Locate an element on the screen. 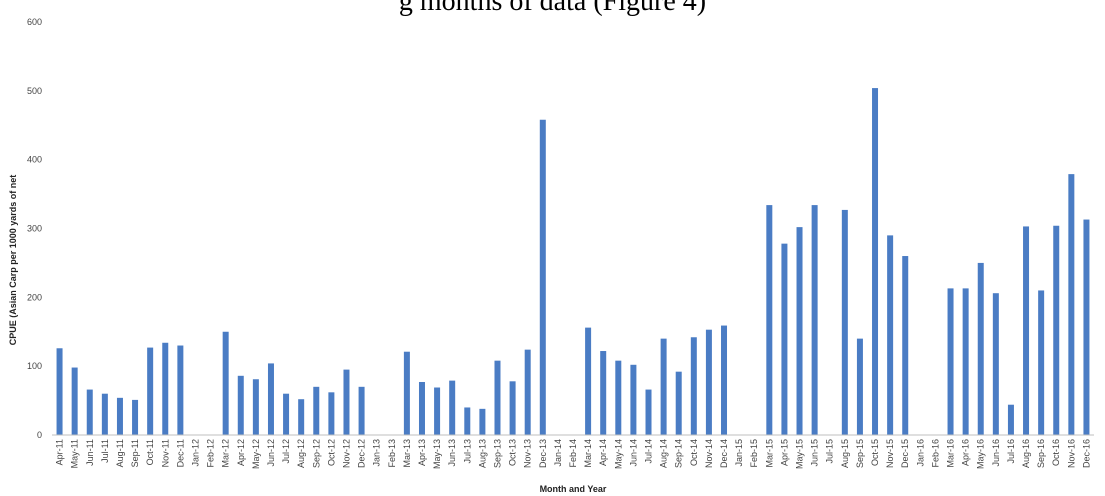  x-tick-label: Sep-11 is located at coordinates (135, 453).